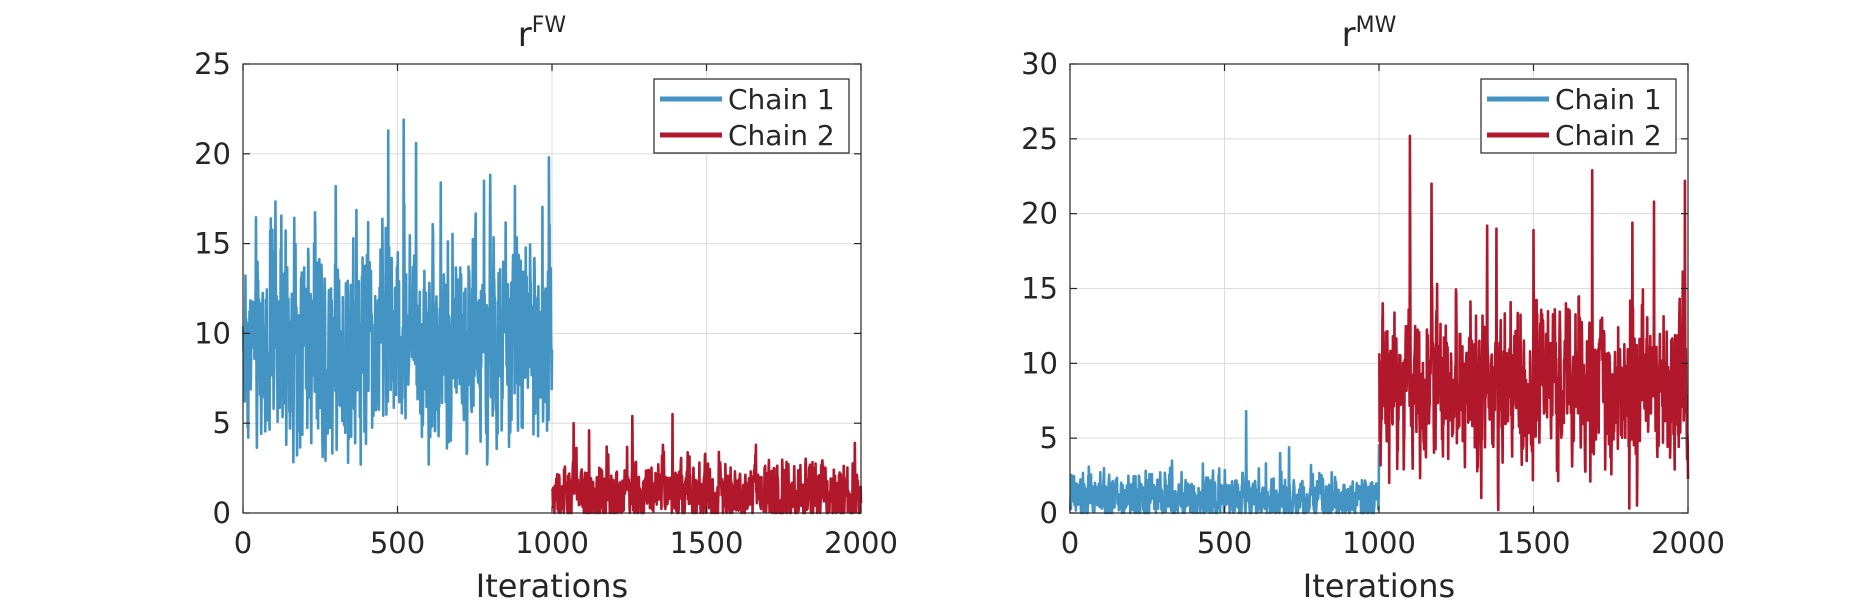 The width and height of the screenshot is (1871, 608). What do you see at coordinates (1376, 25) in the screenshot?
I see `chart-title-superscript: MW` at bounding box center [1376, 25].